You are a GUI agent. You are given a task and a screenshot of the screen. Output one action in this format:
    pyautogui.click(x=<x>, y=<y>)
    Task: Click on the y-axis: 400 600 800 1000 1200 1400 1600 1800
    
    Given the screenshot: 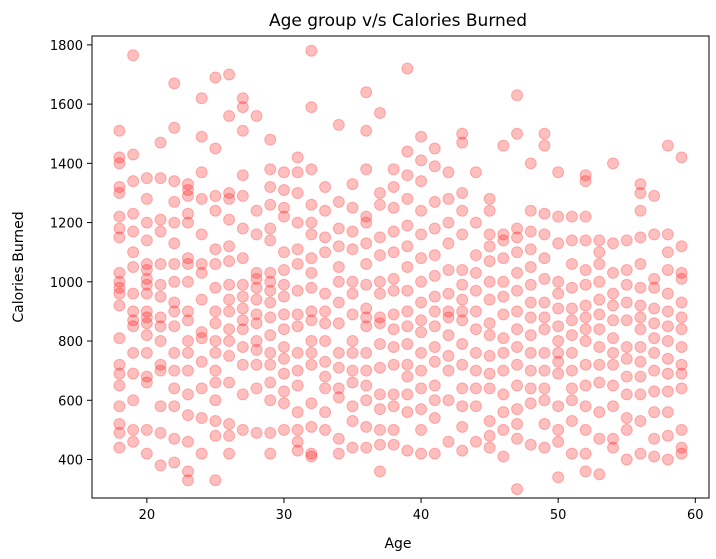 What is the action you would take?
    pyautogui.click(x=71, y=254)
    